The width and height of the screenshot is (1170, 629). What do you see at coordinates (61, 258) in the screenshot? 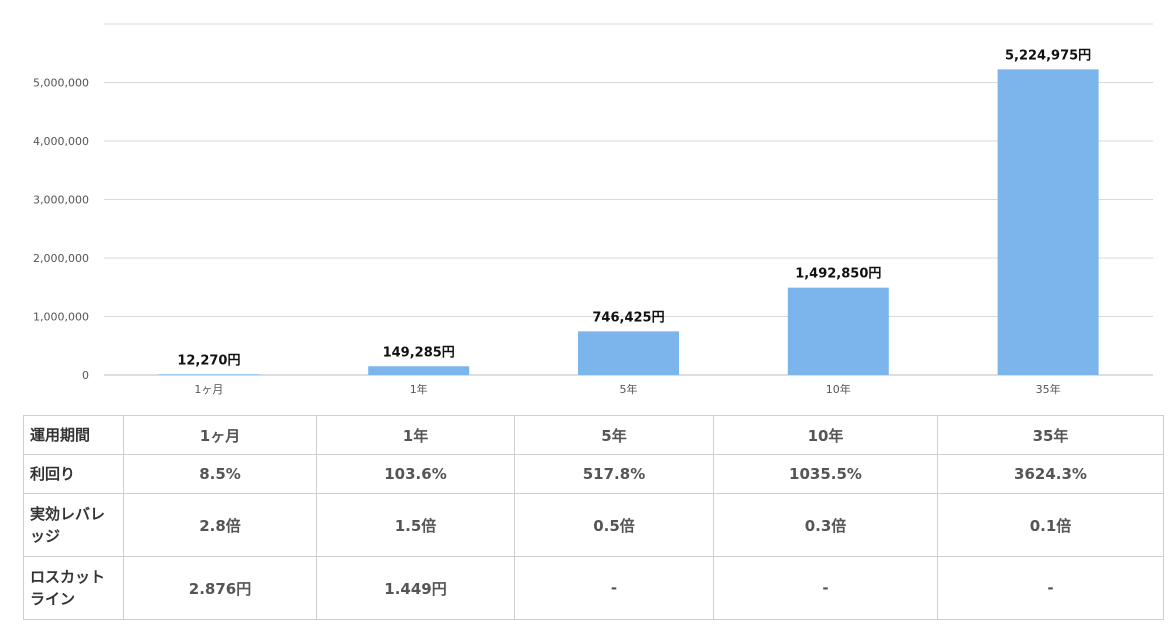
I see `y-tick-label: 2,000,000` at bounding box center [61, 258].